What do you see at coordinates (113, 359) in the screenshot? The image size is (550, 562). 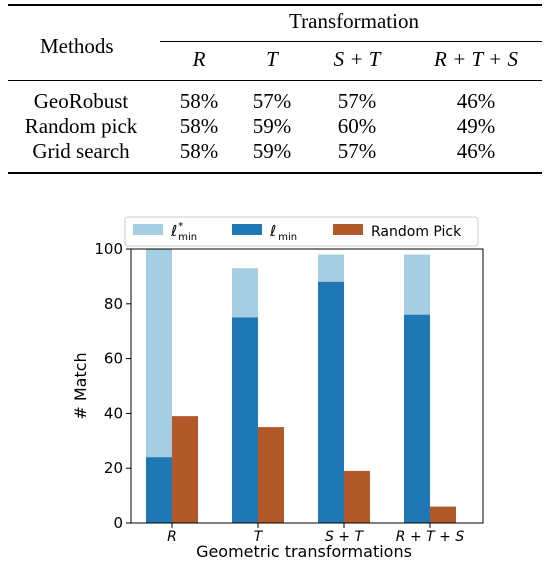 I see `y-tick-label: 60` at bounding box center [113, 359].